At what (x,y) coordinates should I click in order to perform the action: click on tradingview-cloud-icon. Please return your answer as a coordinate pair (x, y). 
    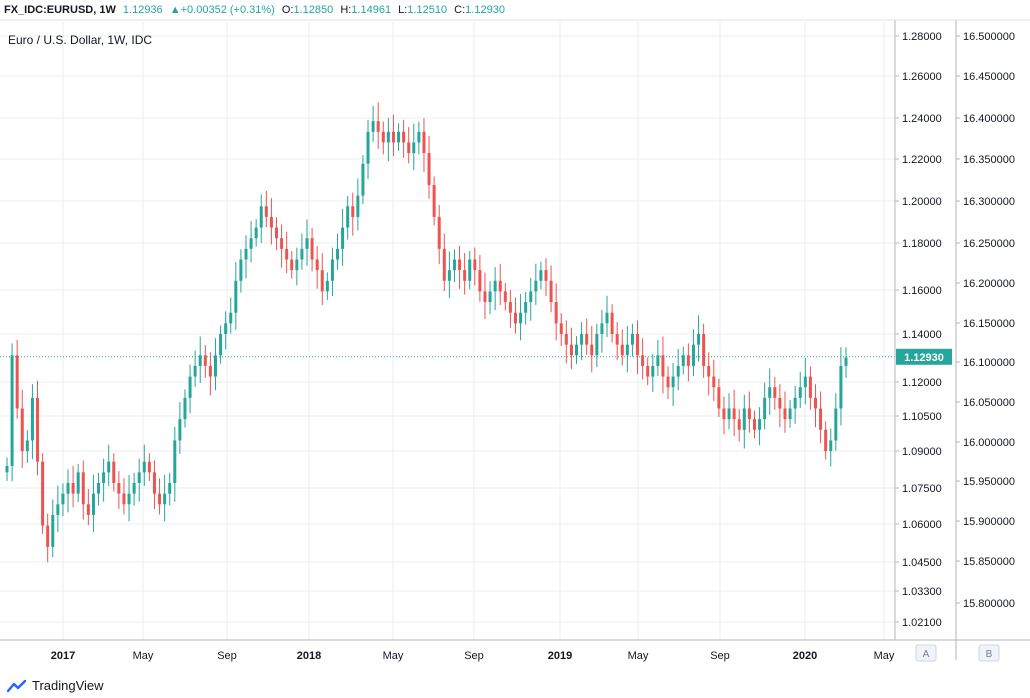
    Looking at the image, I should click on (16, 685).